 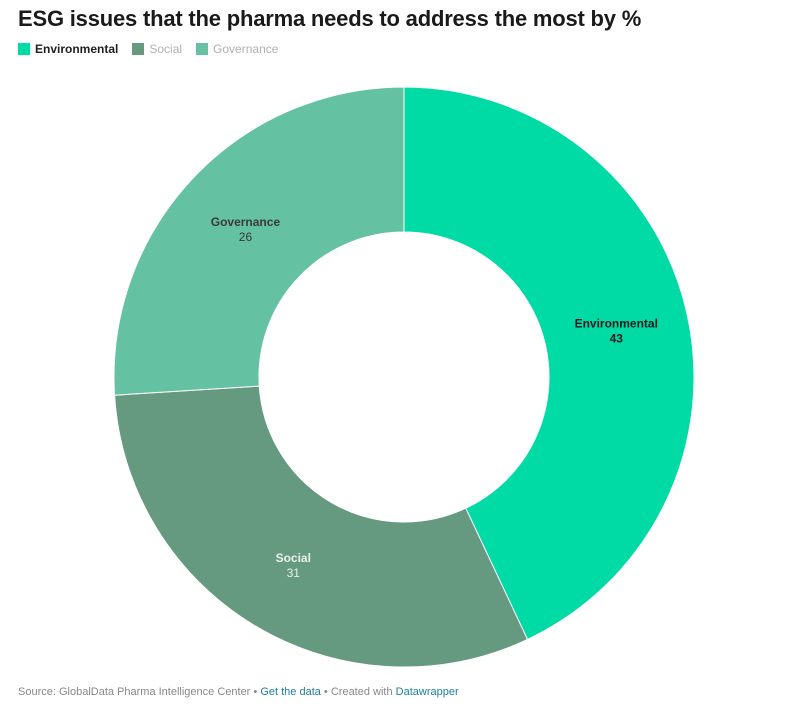 I want to click on legend-swatch-governance, so click(x=202, y=49).